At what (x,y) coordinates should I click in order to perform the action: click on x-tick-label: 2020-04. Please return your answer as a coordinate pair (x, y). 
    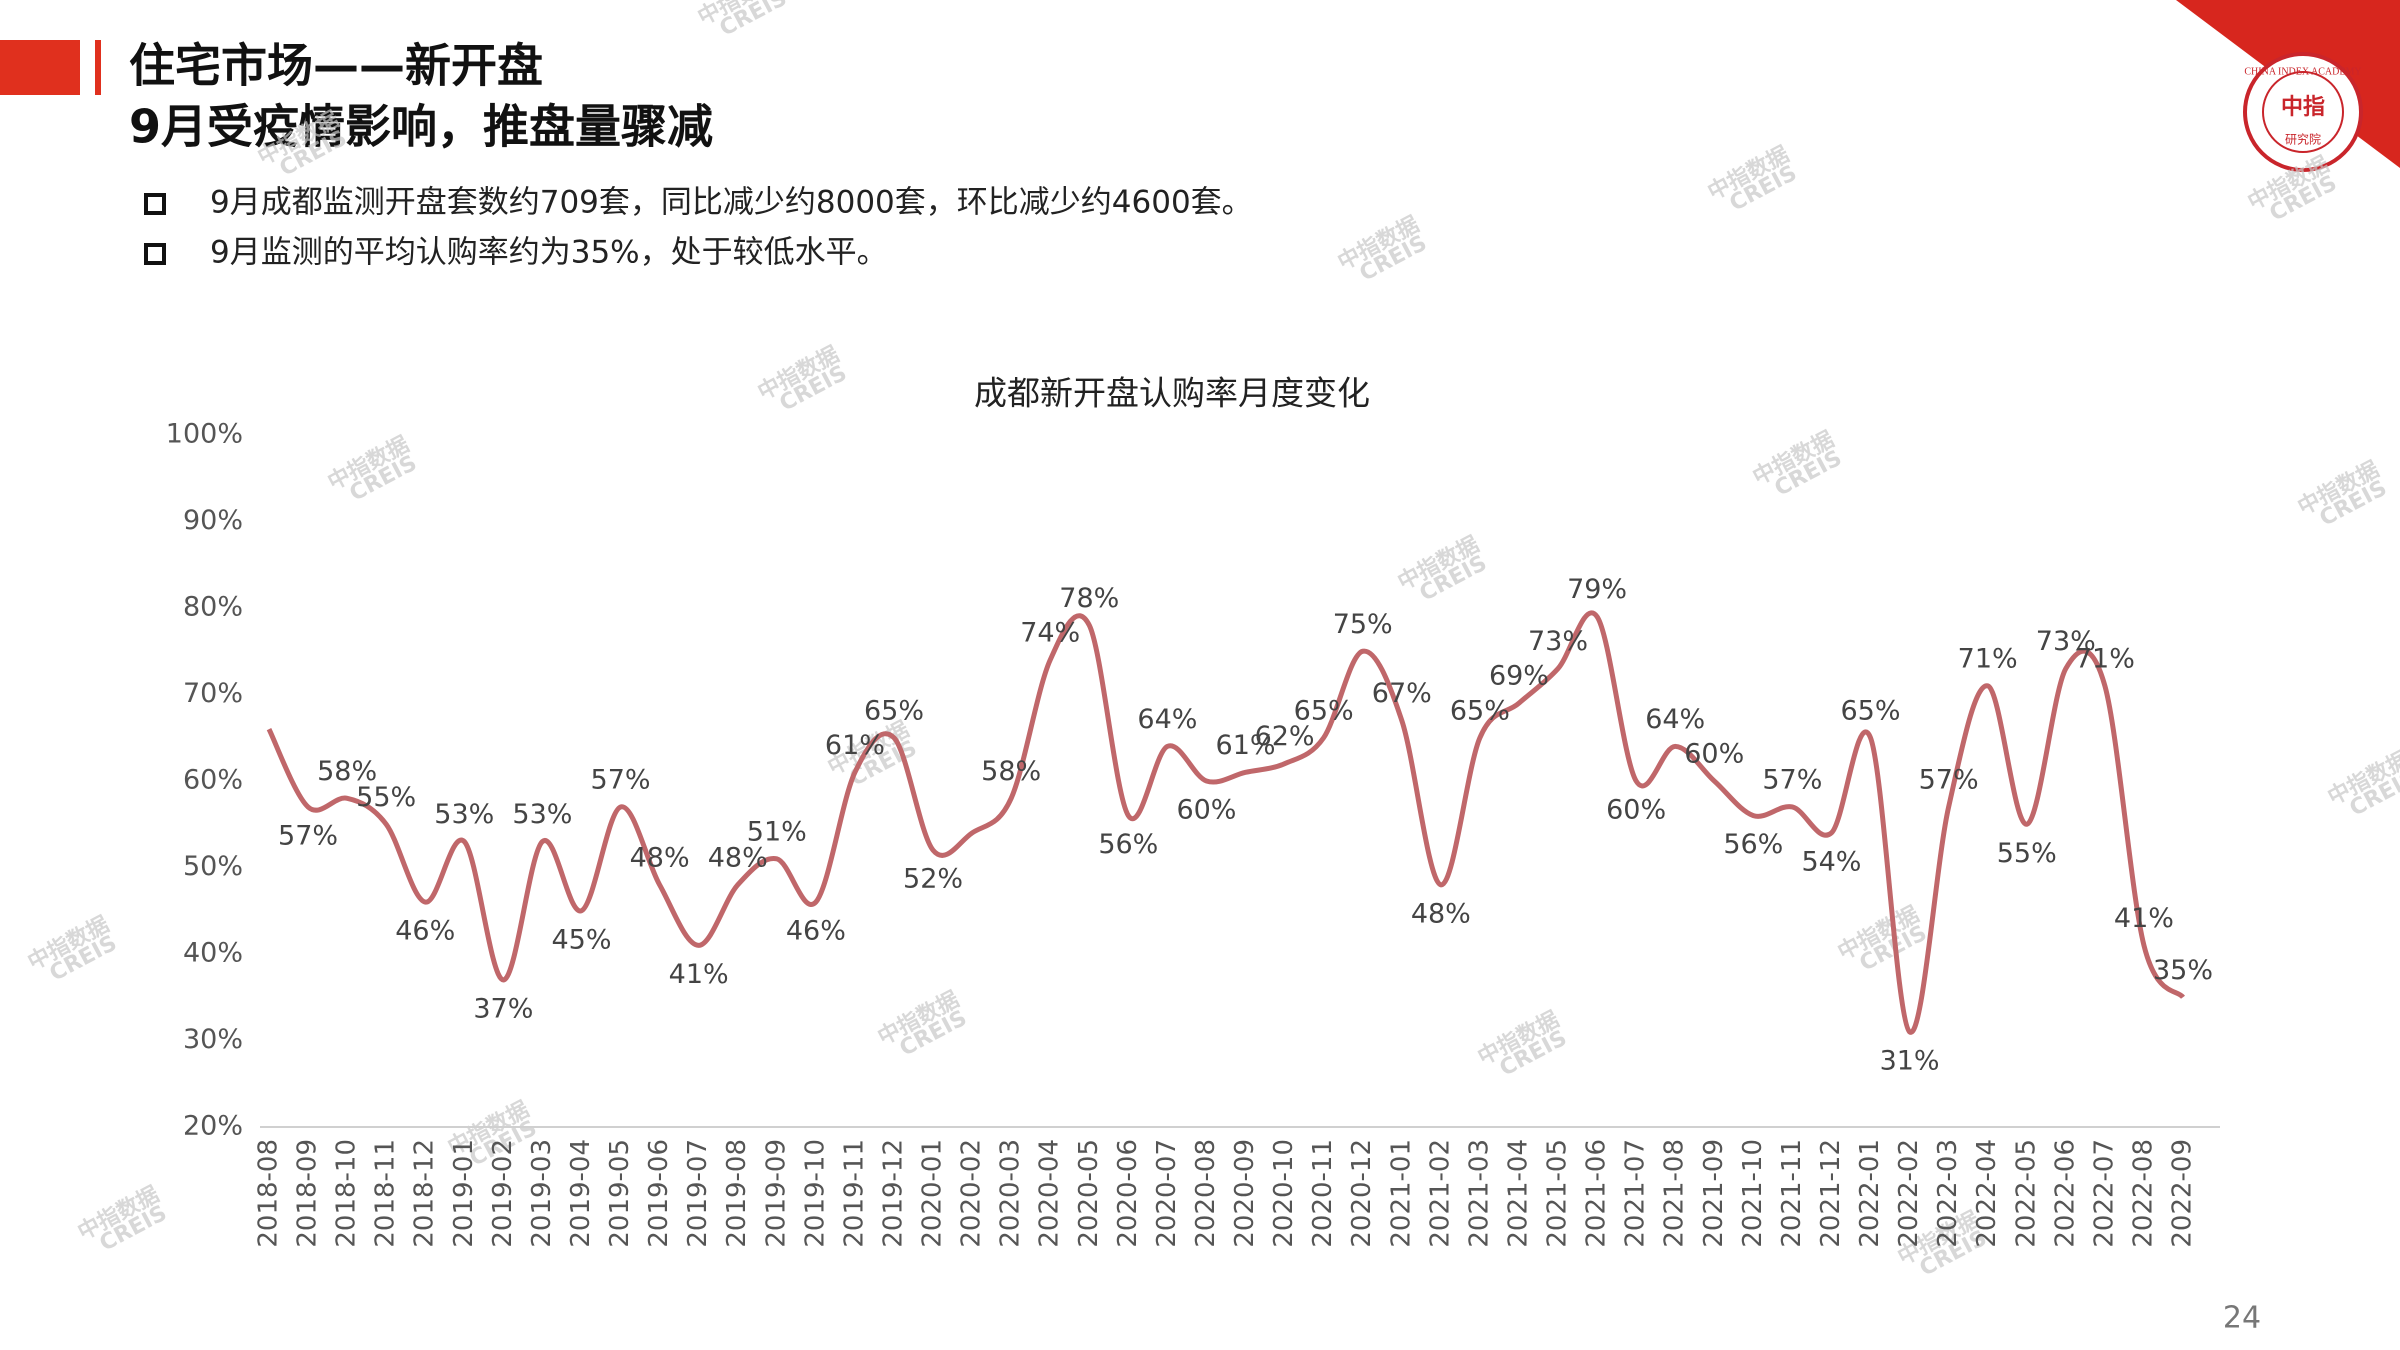
    Looking at the image, I should click on (1050, 1193).